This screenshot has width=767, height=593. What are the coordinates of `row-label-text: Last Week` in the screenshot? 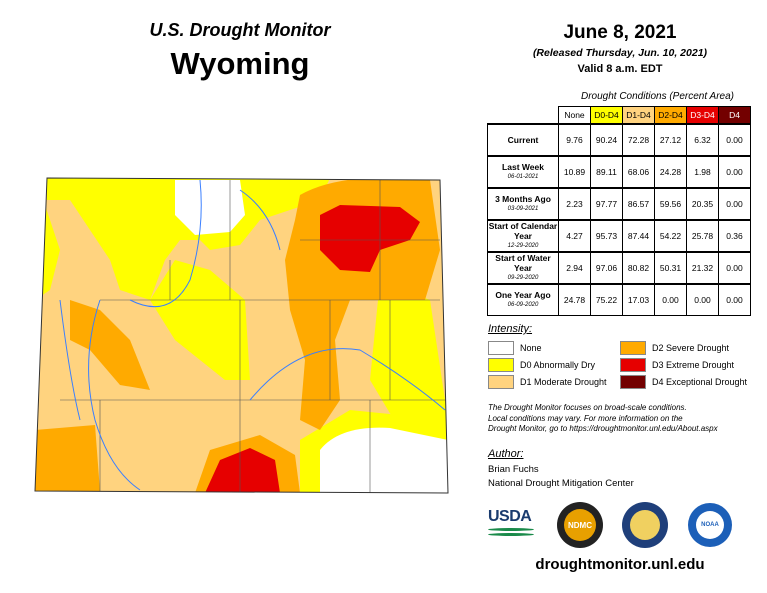 It's located at (523, 167).